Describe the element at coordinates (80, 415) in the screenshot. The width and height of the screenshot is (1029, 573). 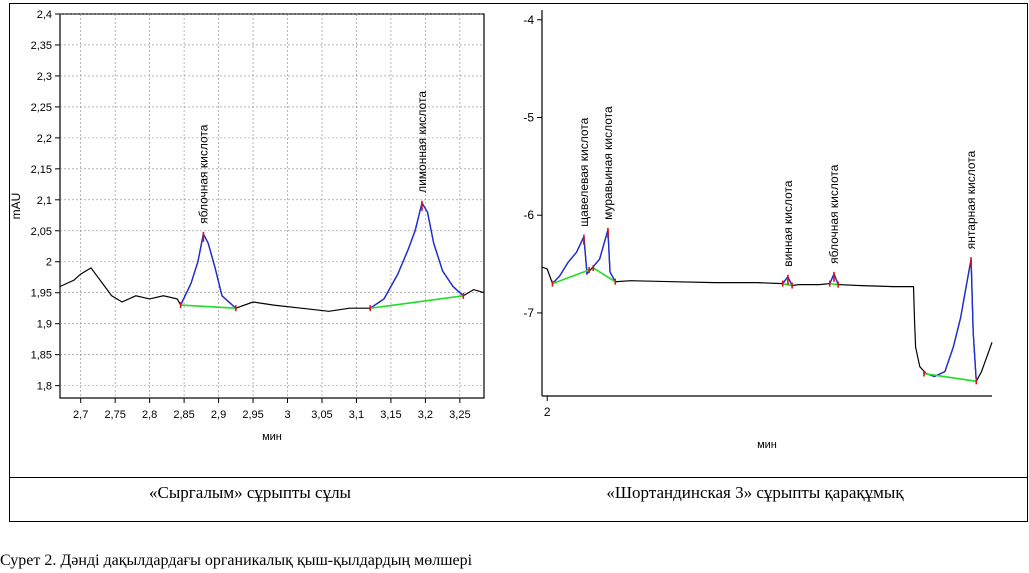
I see `x-tick-label: 2,7` at that location.